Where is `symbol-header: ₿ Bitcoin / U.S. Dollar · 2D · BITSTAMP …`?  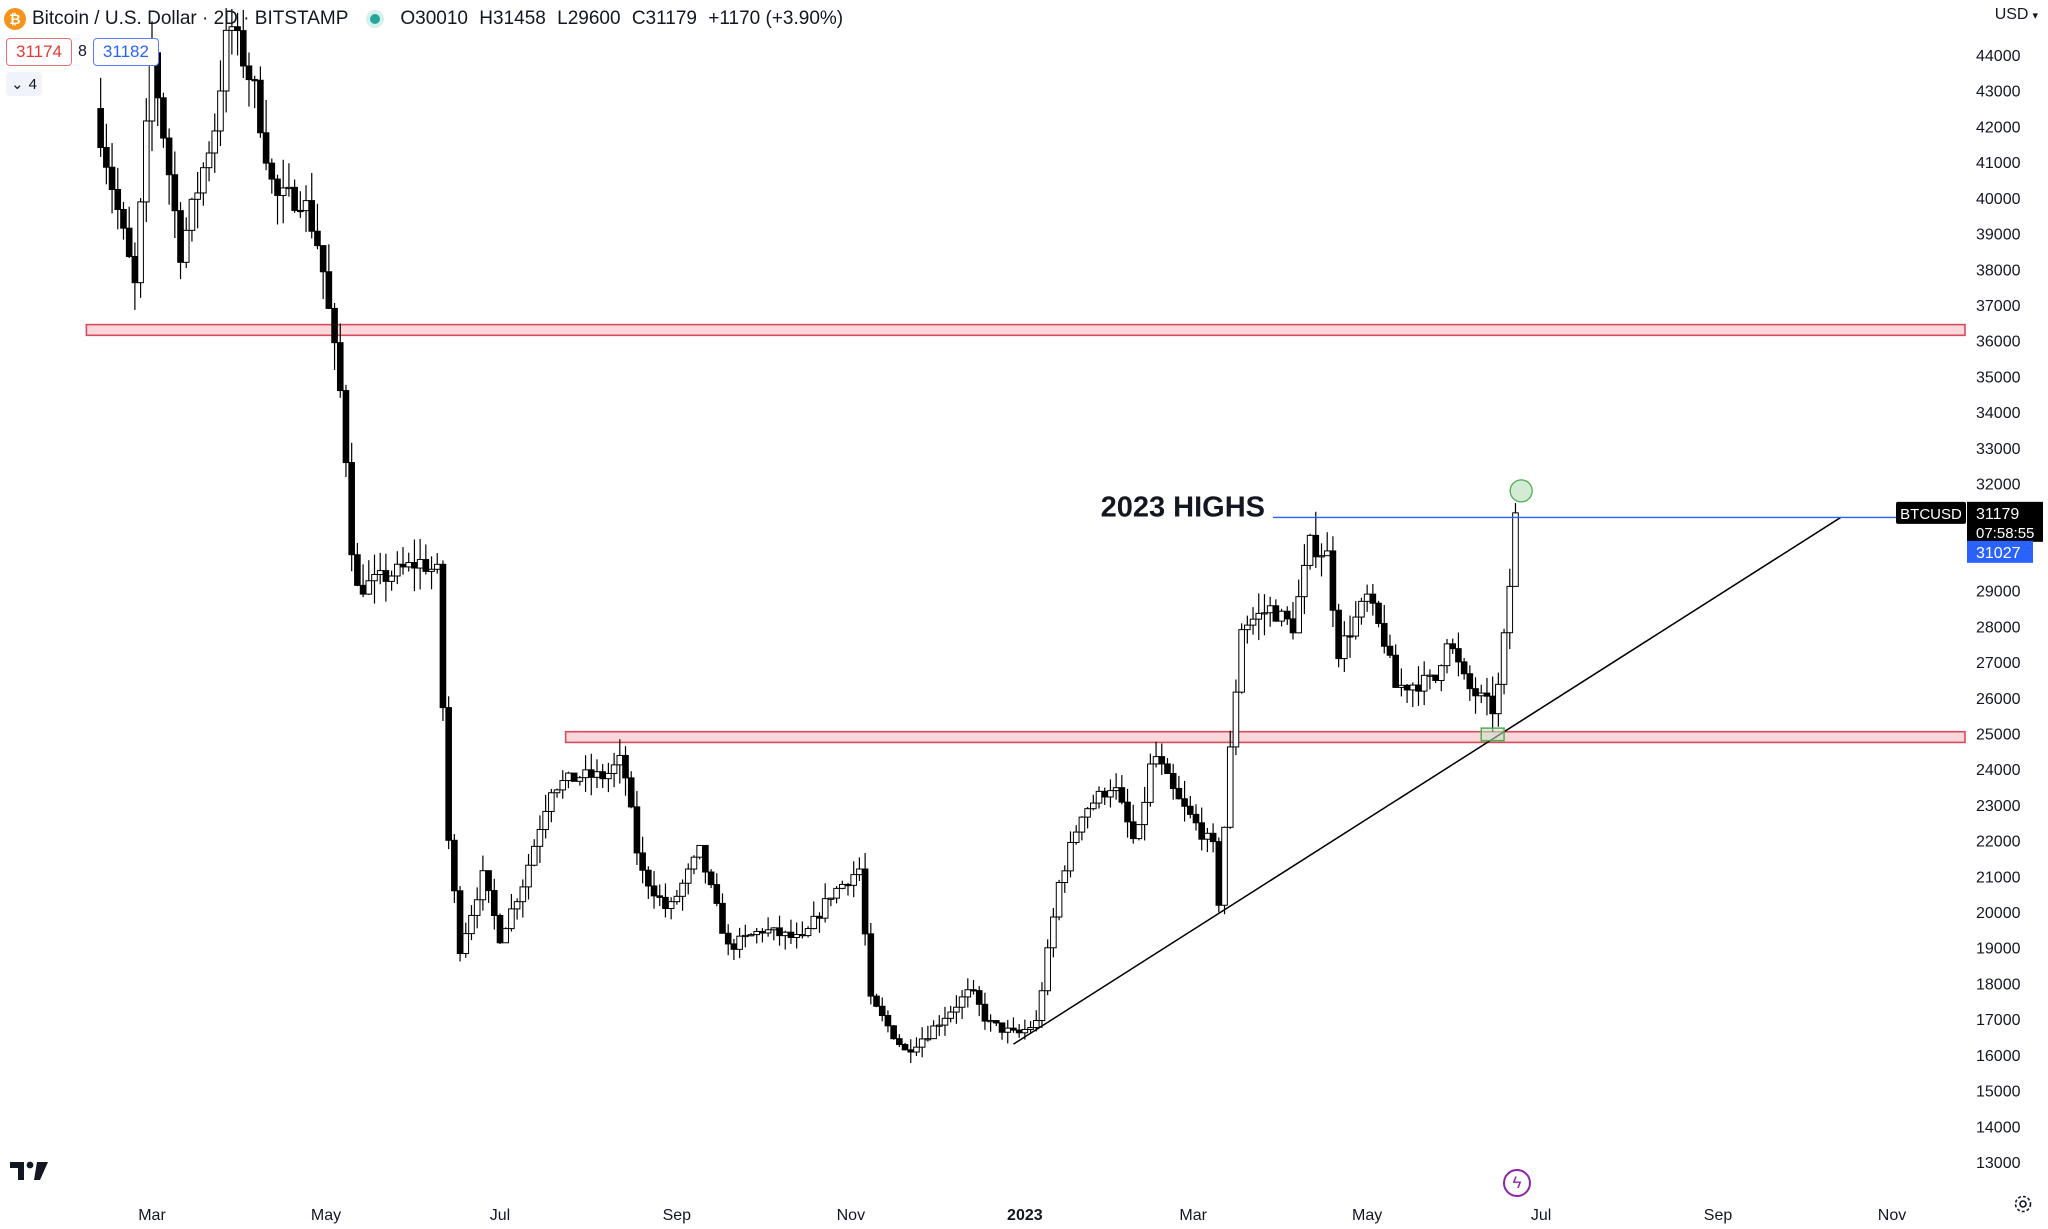
symbol-header: ₿ Bitcoin / U.S. Dollar · 2D · BITSTAMP … is located at coordinates (426, 19).